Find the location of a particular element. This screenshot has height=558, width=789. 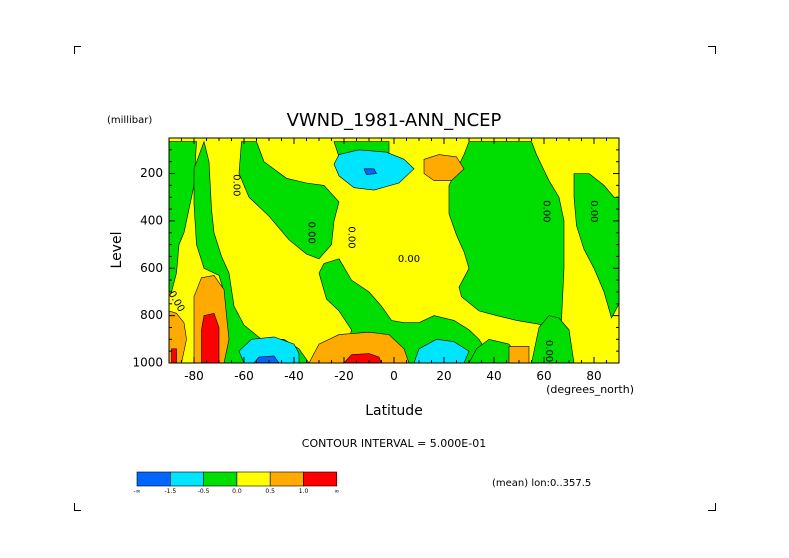

colorbar-tick-label: -∞ is located at coordinates (136, 491).